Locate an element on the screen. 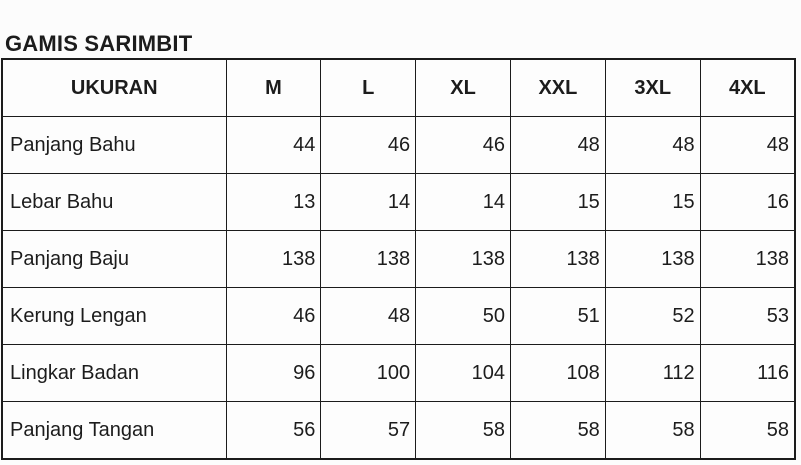  value-cell: 56 is located at coordinates (273, 430).